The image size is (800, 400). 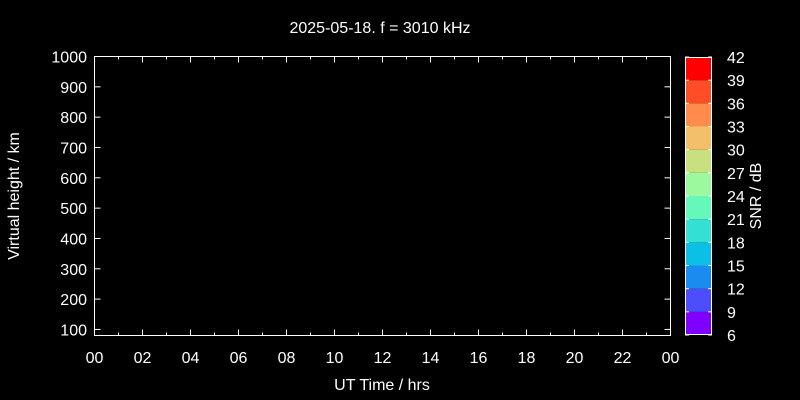 What do you see at coordinates (379, 28) in the screenshot?
I see `chart-title: 2025-05-18. f = 3010 kHz` at bounding box center [379, 28].